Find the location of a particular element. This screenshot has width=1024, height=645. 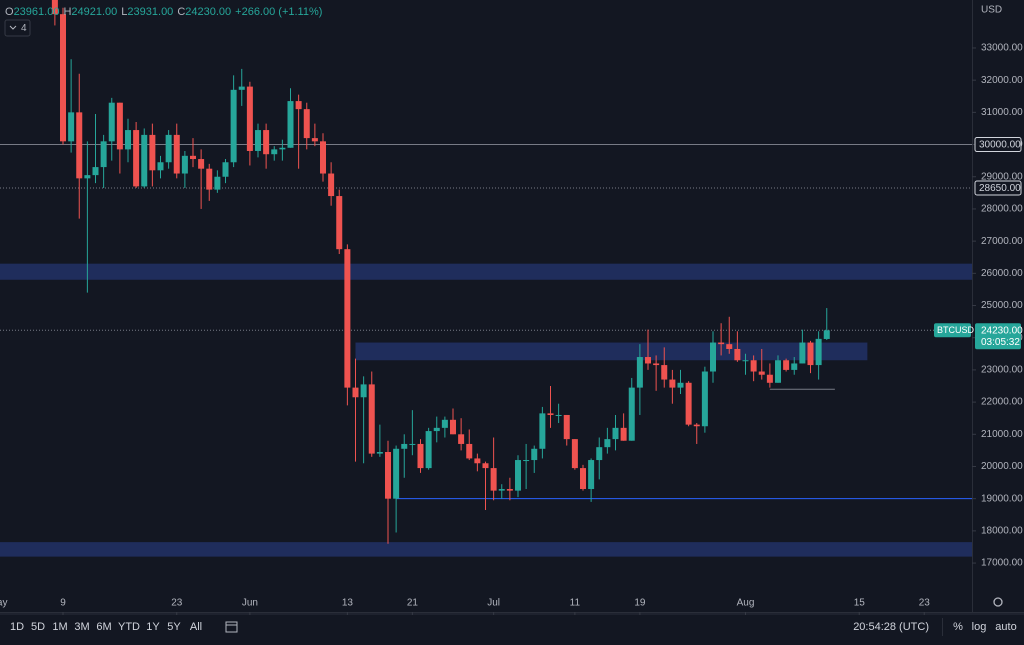

scale-option: log is located at coordinates (979, 627).